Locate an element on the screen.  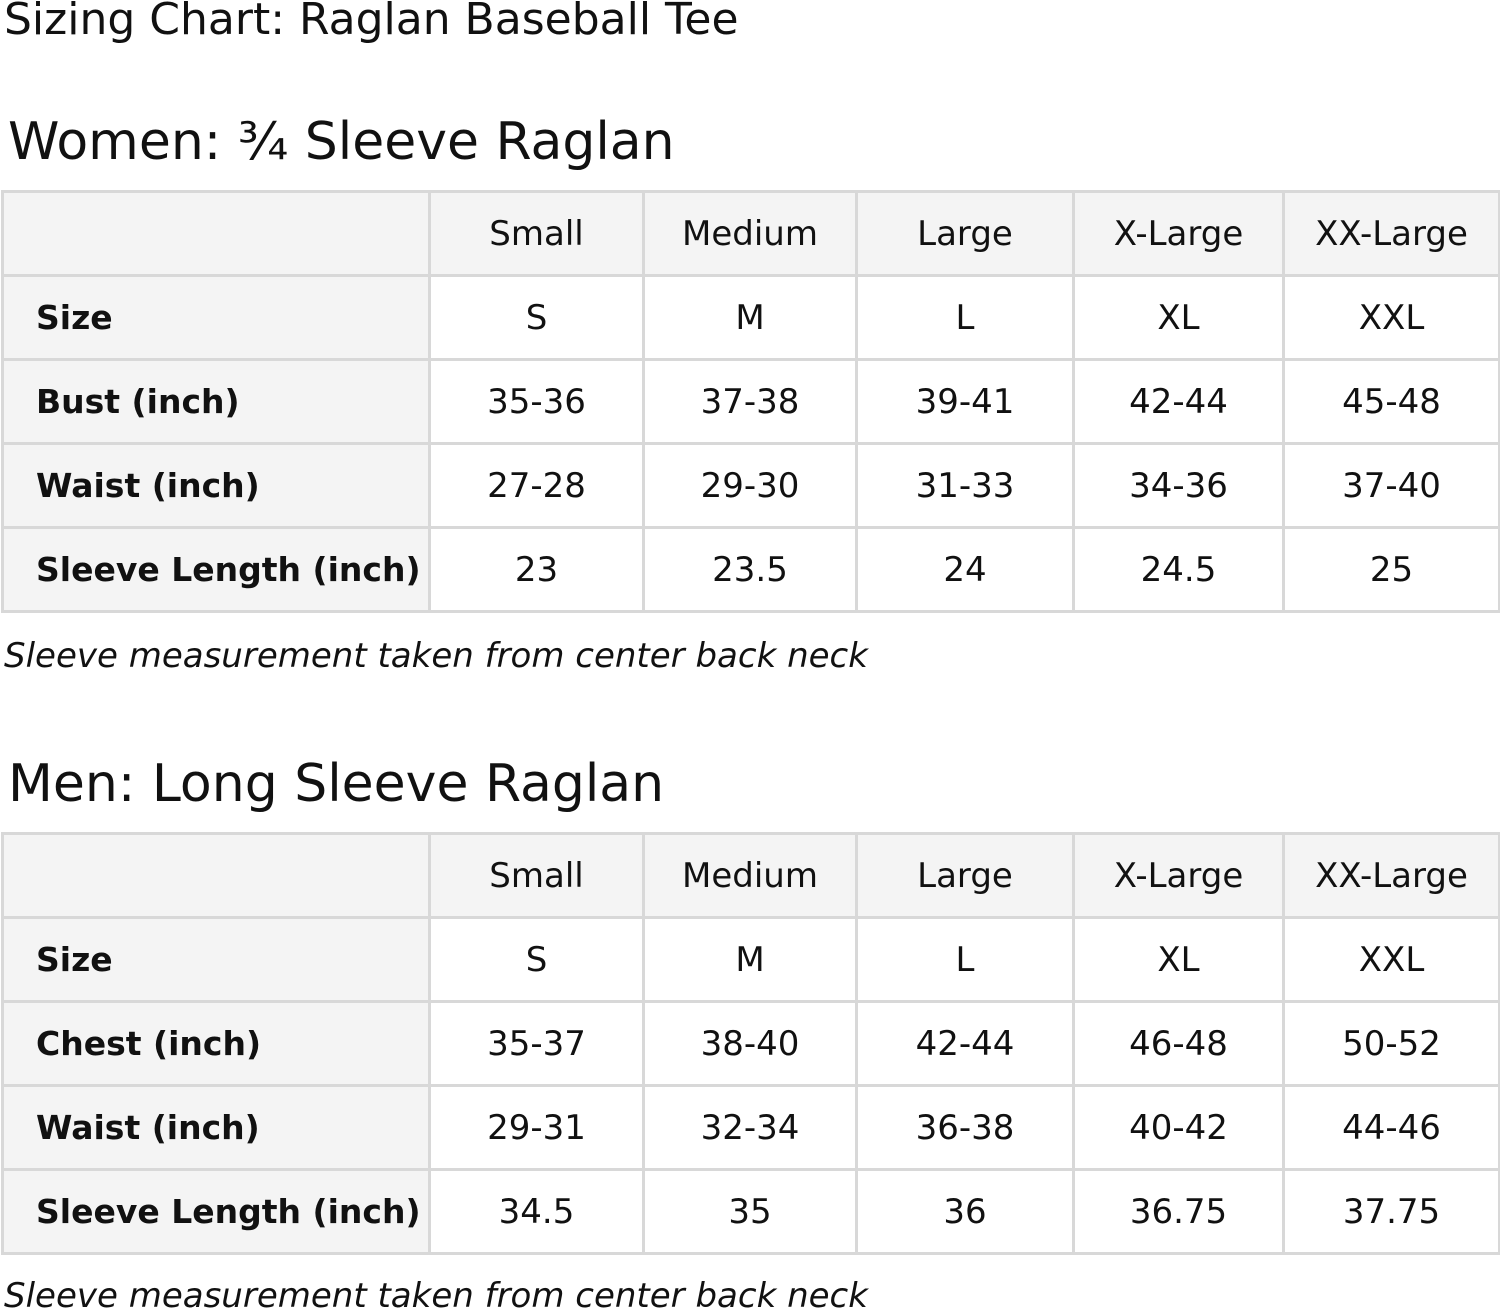
table-row: Chest (inch) 35-37 38-40 42-44 46-48 50-52 is located at coordinates (750, 1043).